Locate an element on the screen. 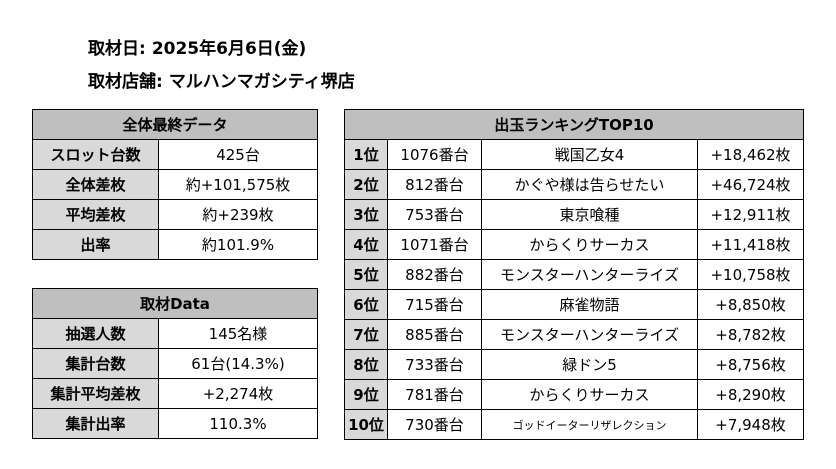 The image size is (836, 469). value: 61台(14.3%) is located at coordinates (238, 363).